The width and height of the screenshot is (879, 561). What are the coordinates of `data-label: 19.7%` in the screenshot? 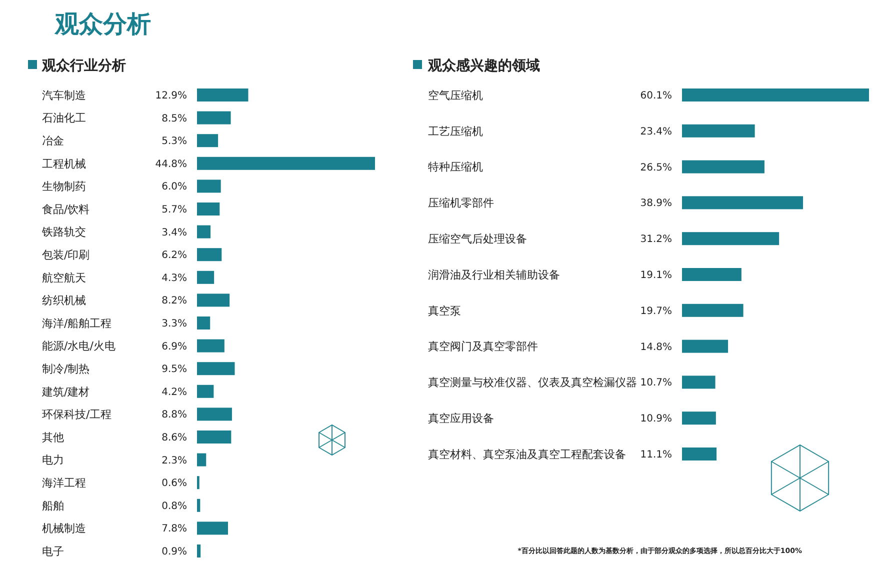 It's located at (656, 311).